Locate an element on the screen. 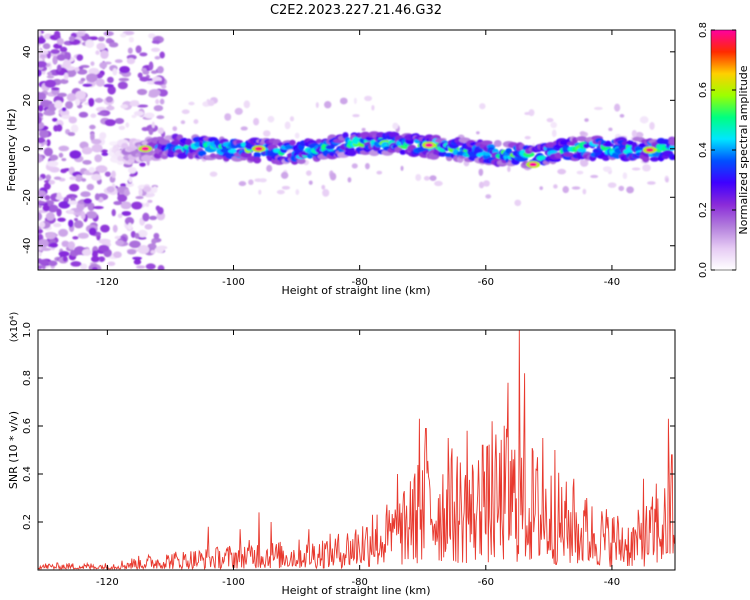 This screenshot has width=750, height=600. colorbar-label: Normalized spectral amplitude is located at coordinates (743, 149).